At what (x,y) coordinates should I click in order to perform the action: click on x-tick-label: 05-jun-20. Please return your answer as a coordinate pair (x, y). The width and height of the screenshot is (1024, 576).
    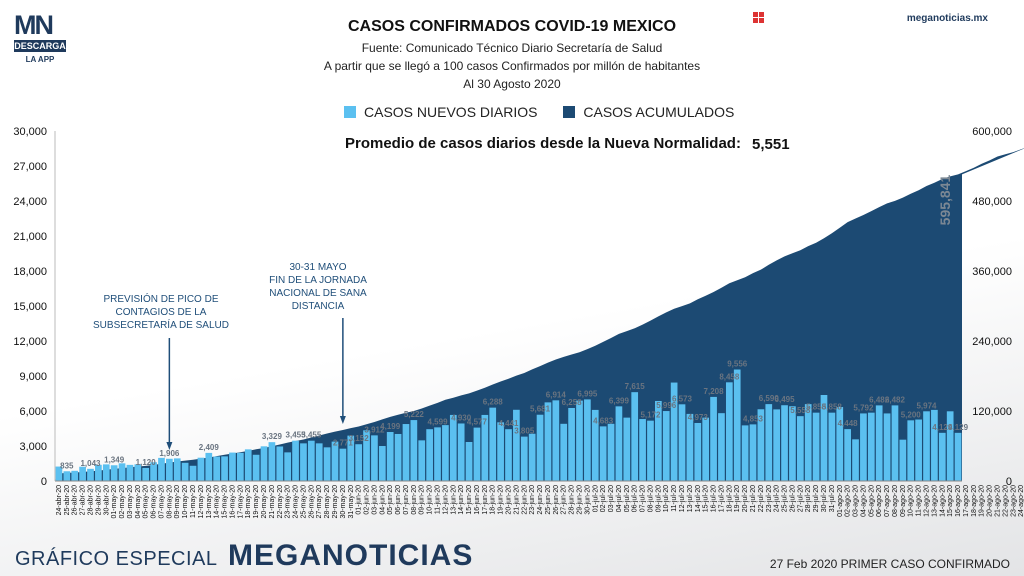
    Looking at the image, I should click on (390, 500).